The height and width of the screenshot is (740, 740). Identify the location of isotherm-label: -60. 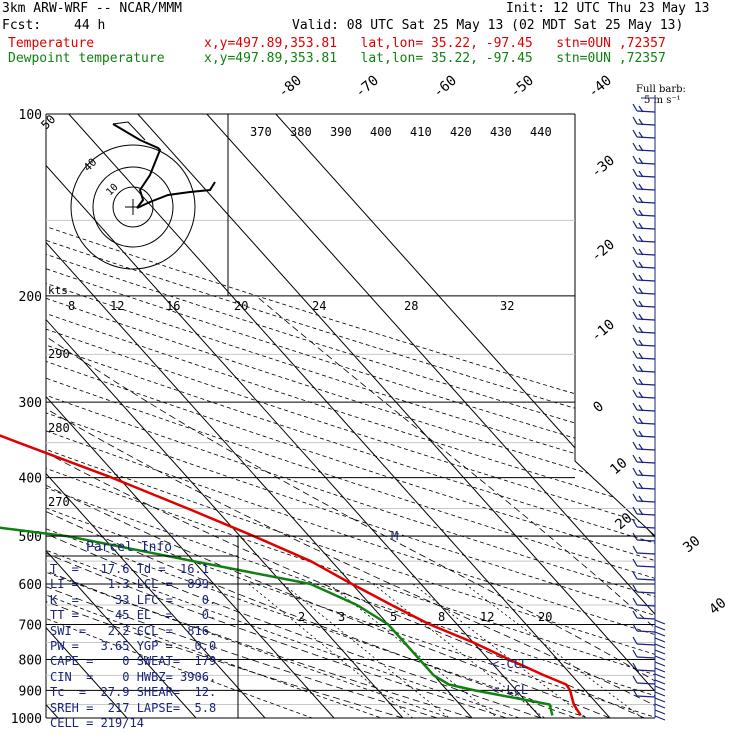
(445, 87).